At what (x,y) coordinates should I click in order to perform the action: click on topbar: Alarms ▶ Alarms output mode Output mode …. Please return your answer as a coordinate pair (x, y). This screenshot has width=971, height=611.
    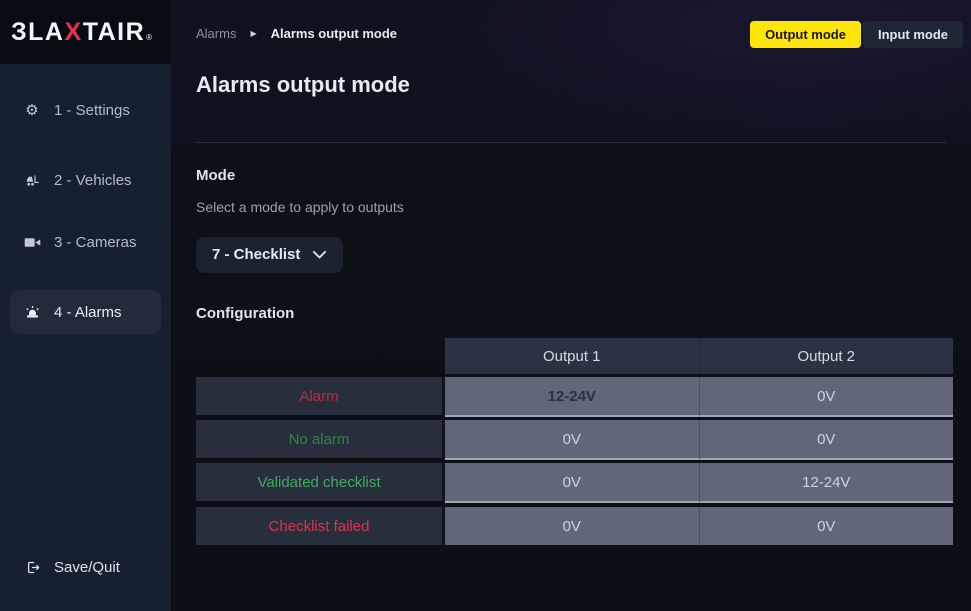
    Looking at the image, I should click on (571, 28).